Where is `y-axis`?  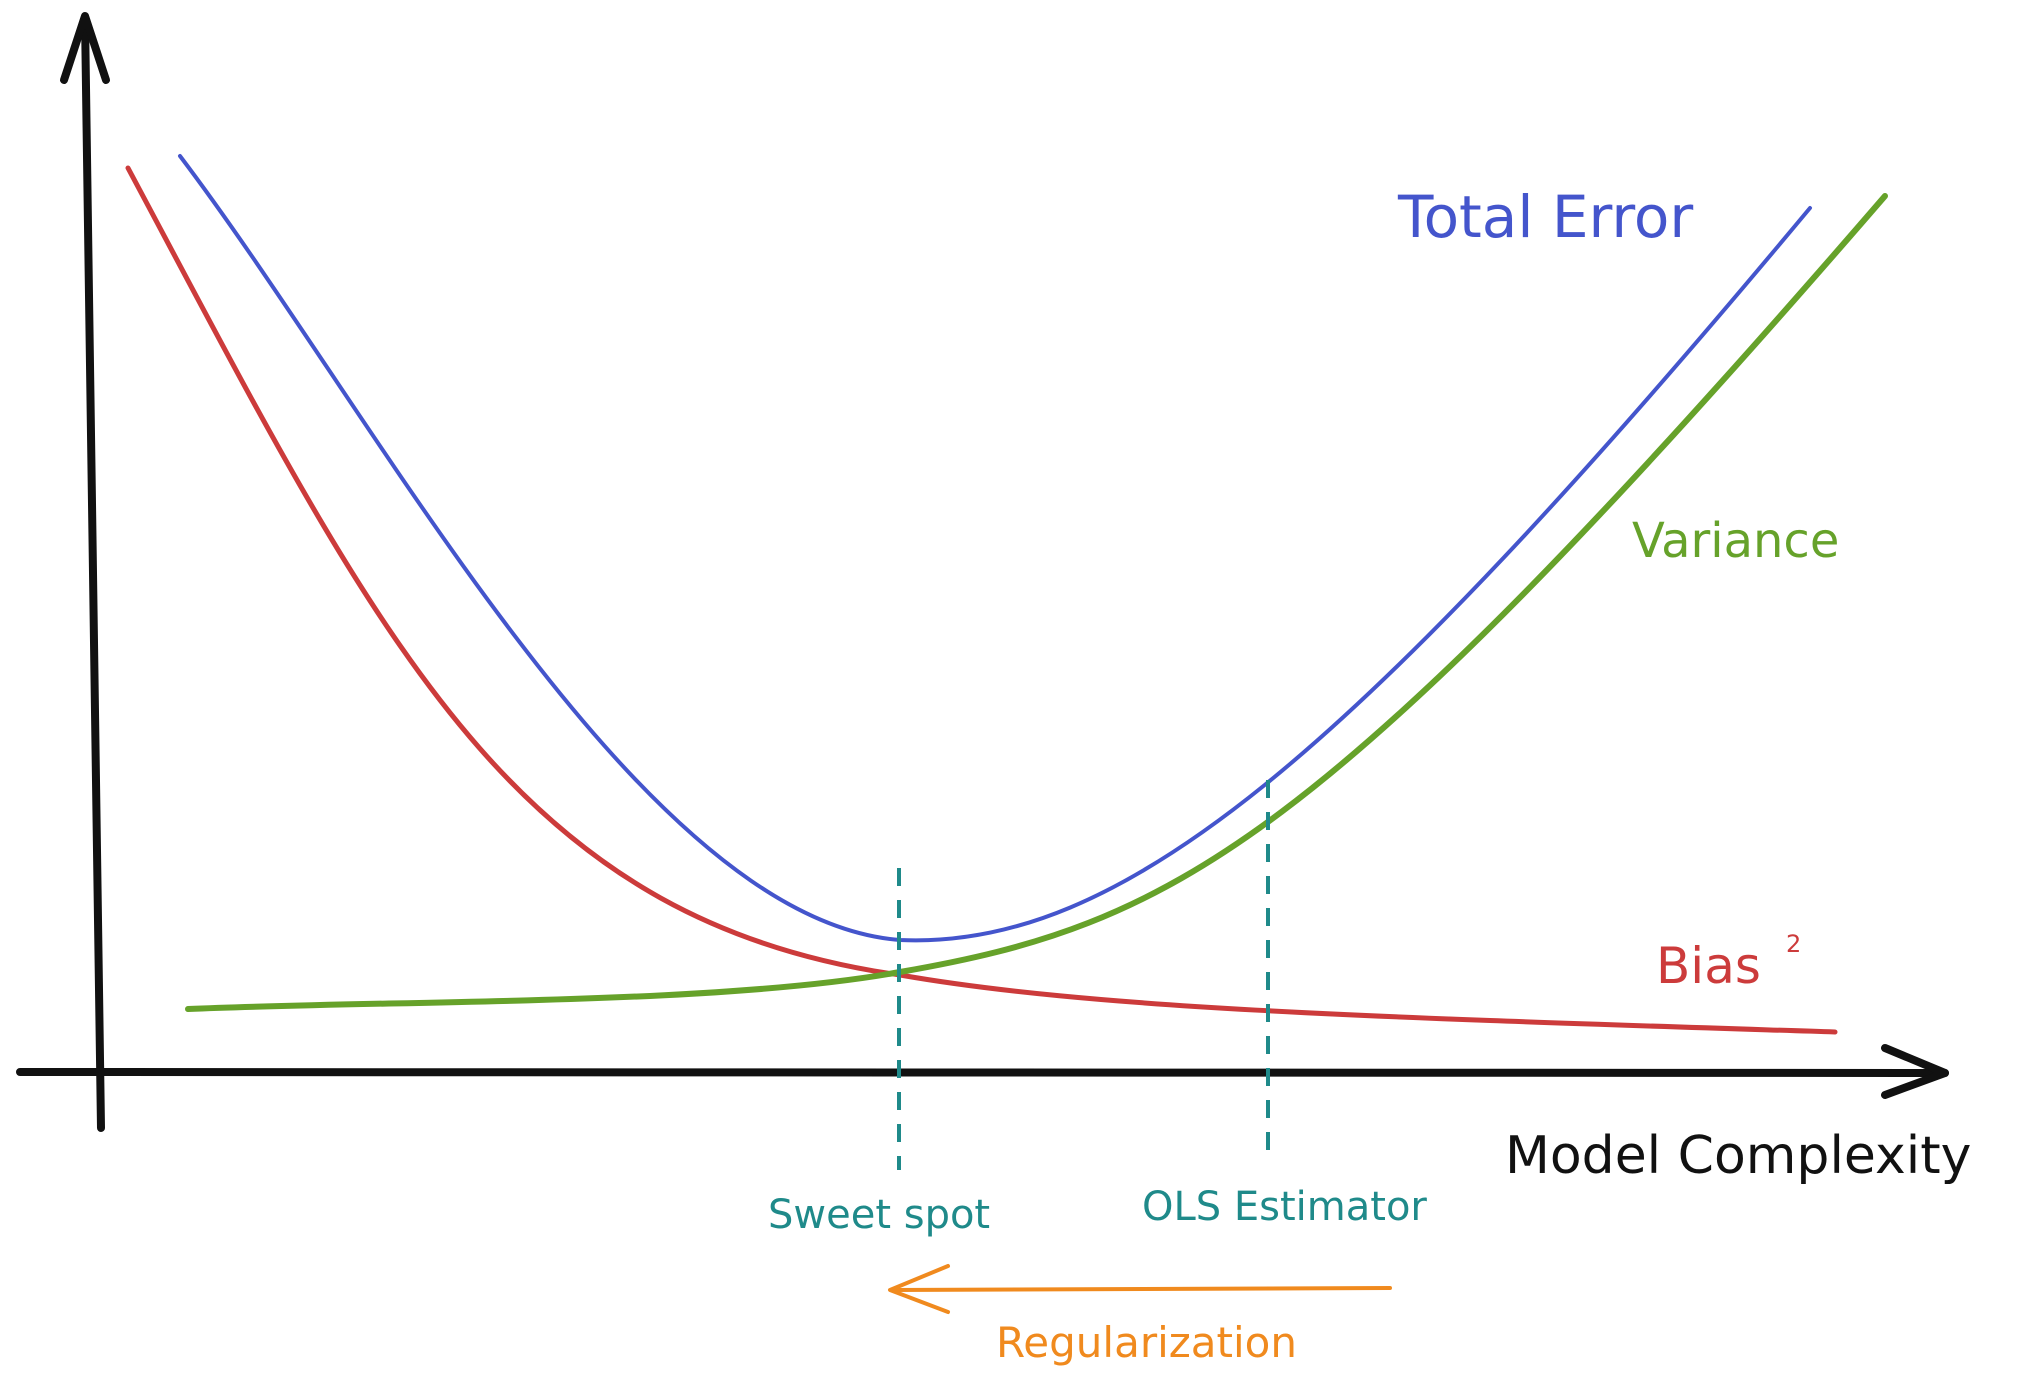 y-axis is located at coordinates (85, 572).